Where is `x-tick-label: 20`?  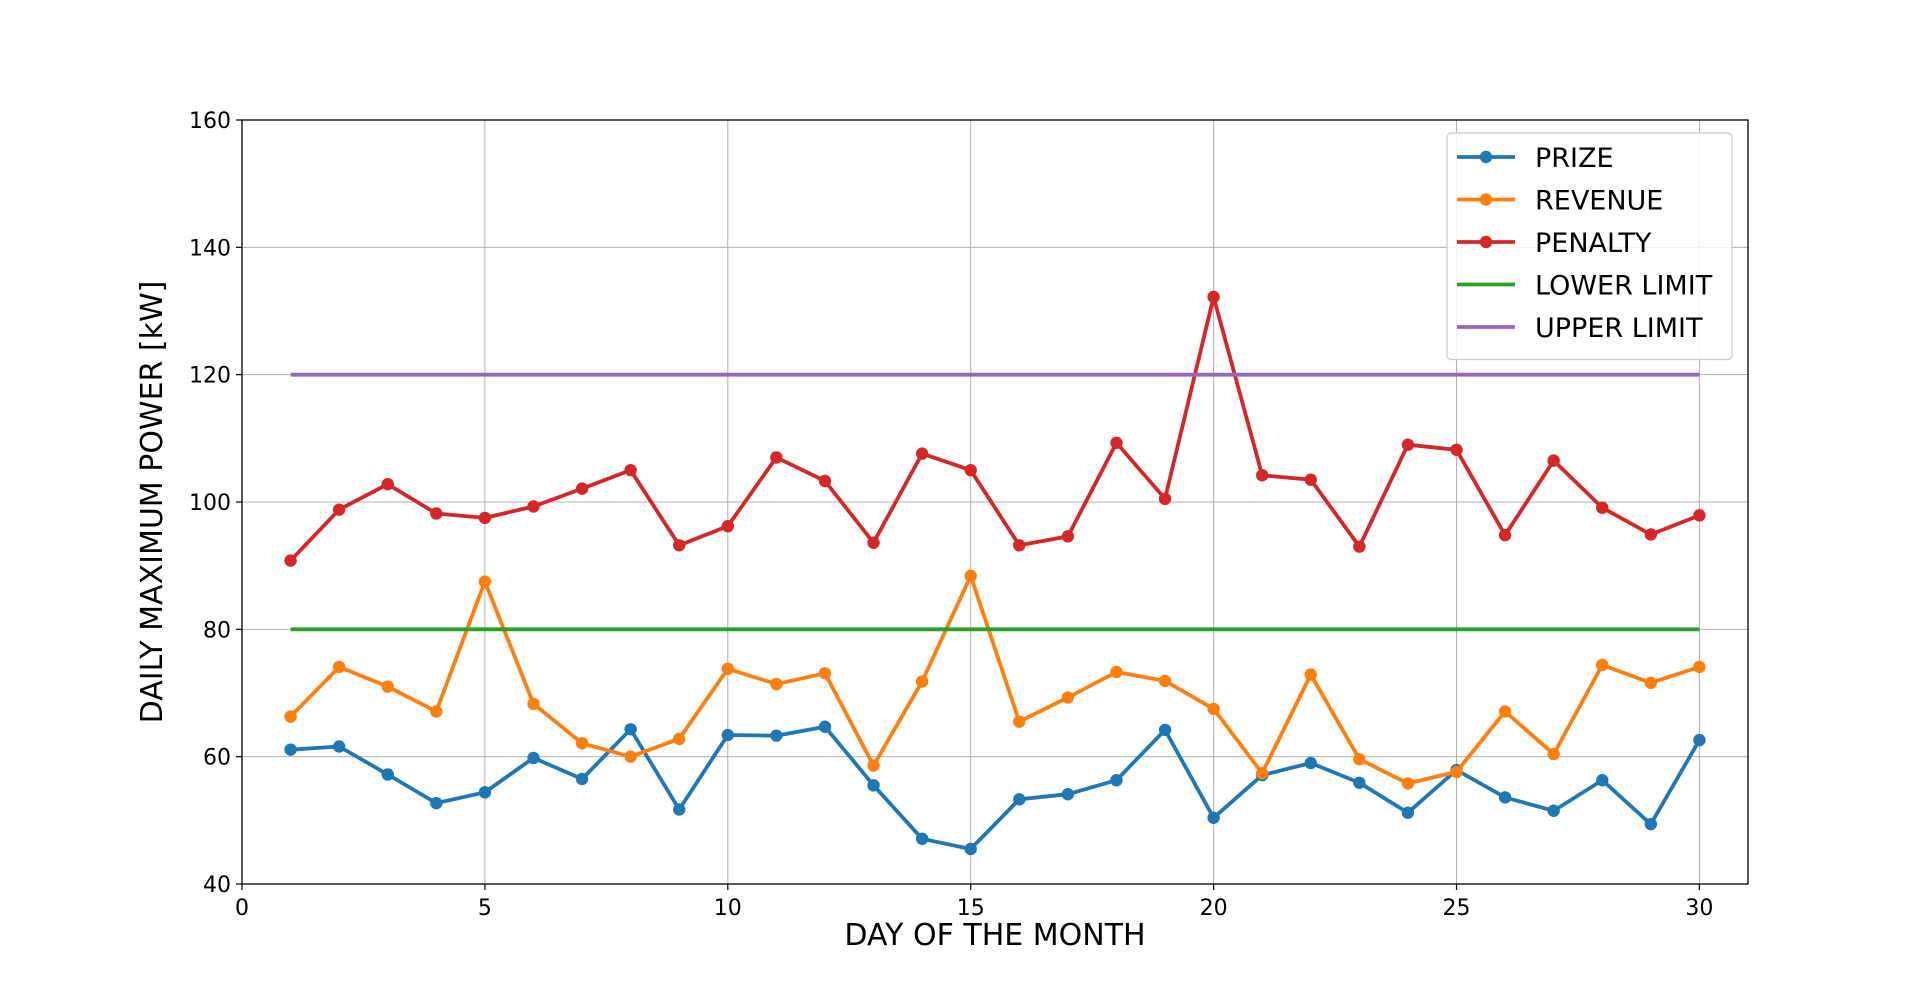 x-tick-label: 20 is located at coordinates (1214, 908).